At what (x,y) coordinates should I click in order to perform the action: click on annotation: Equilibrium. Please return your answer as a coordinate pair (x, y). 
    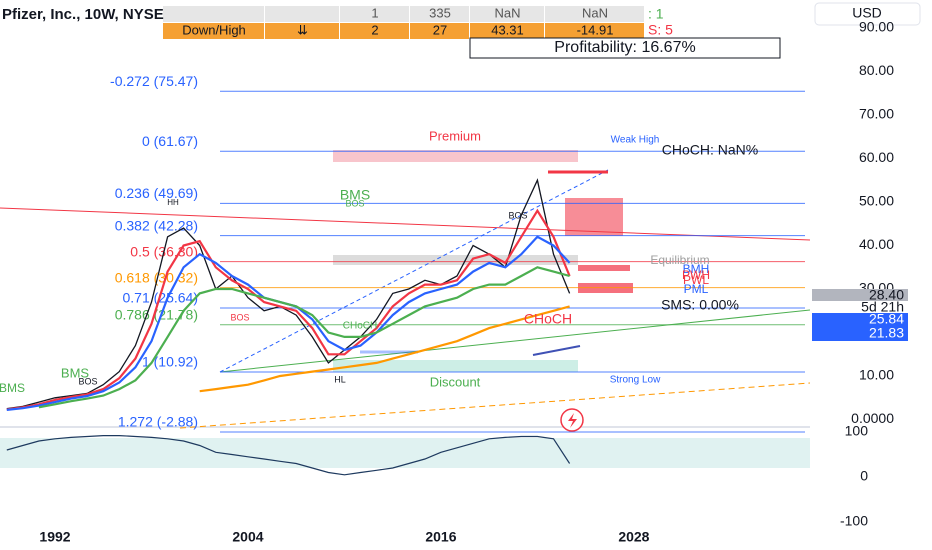
    Looking at the image, I should click on (679, 260).